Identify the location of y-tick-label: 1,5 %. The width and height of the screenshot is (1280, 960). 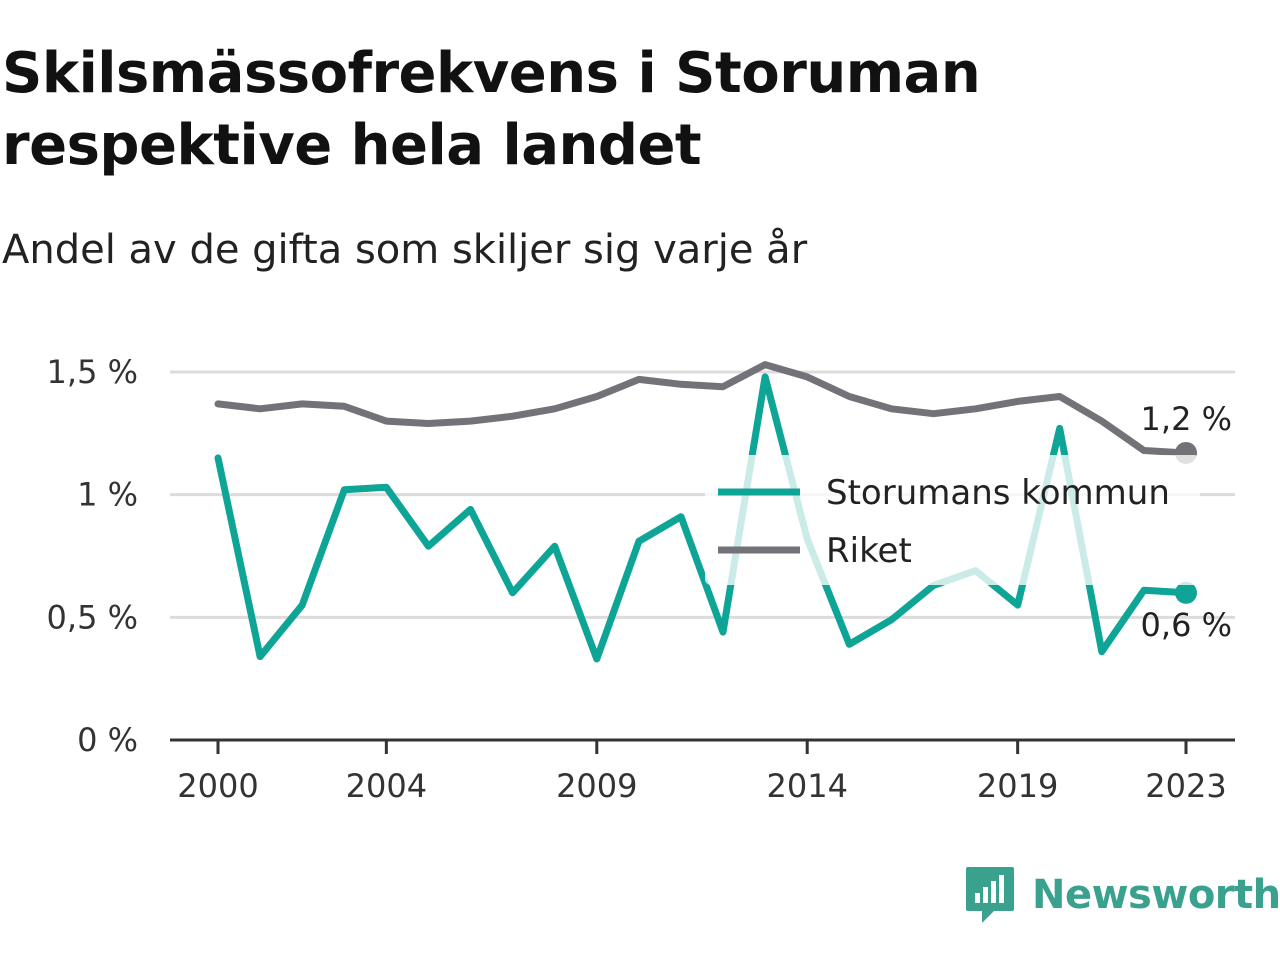
(92, 372).